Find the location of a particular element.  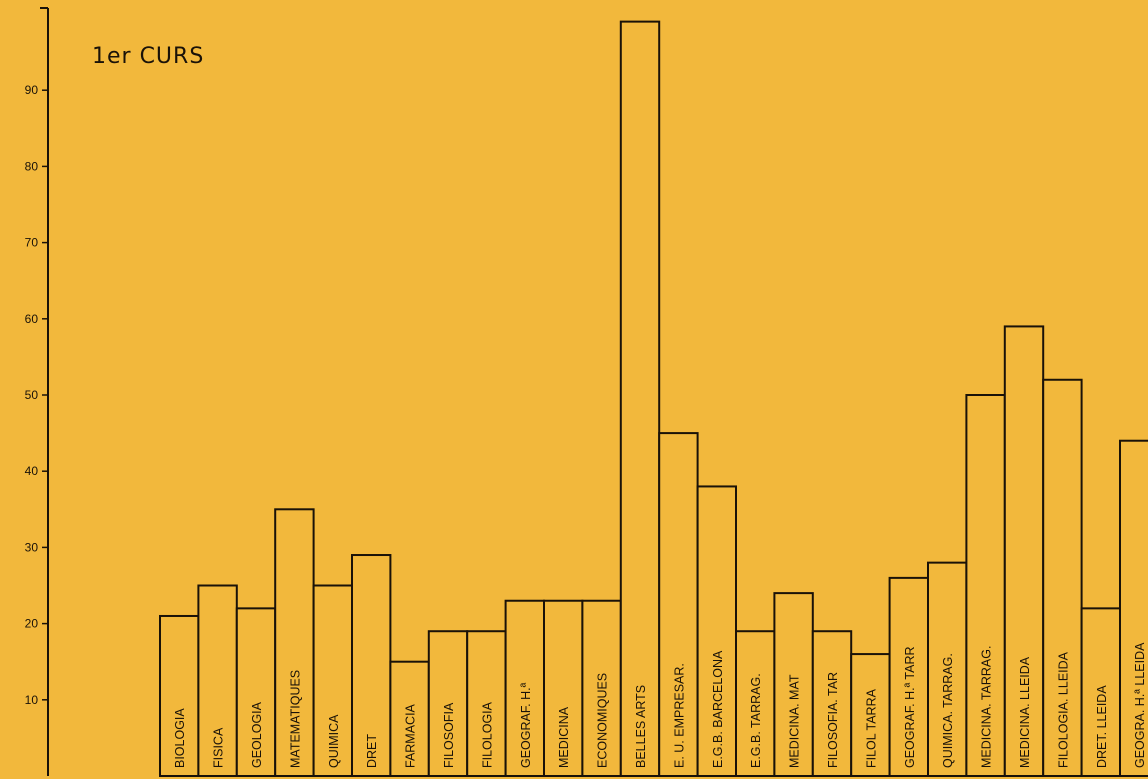

category-label: E. U. EMPRESAR. is located at coordinates (679, 715).